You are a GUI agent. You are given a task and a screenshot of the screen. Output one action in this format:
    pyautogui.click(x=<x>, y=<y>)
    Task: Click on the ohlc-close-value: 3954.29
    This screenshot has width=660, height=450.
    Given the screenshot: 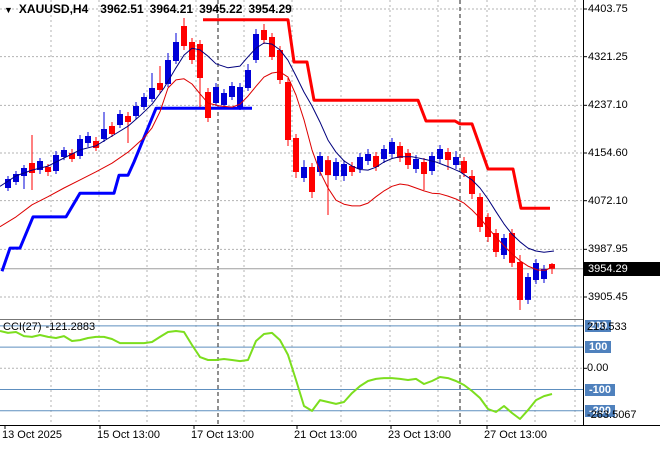 What is the action you would take?
    pyautogui.click(x=270, y=9)
    